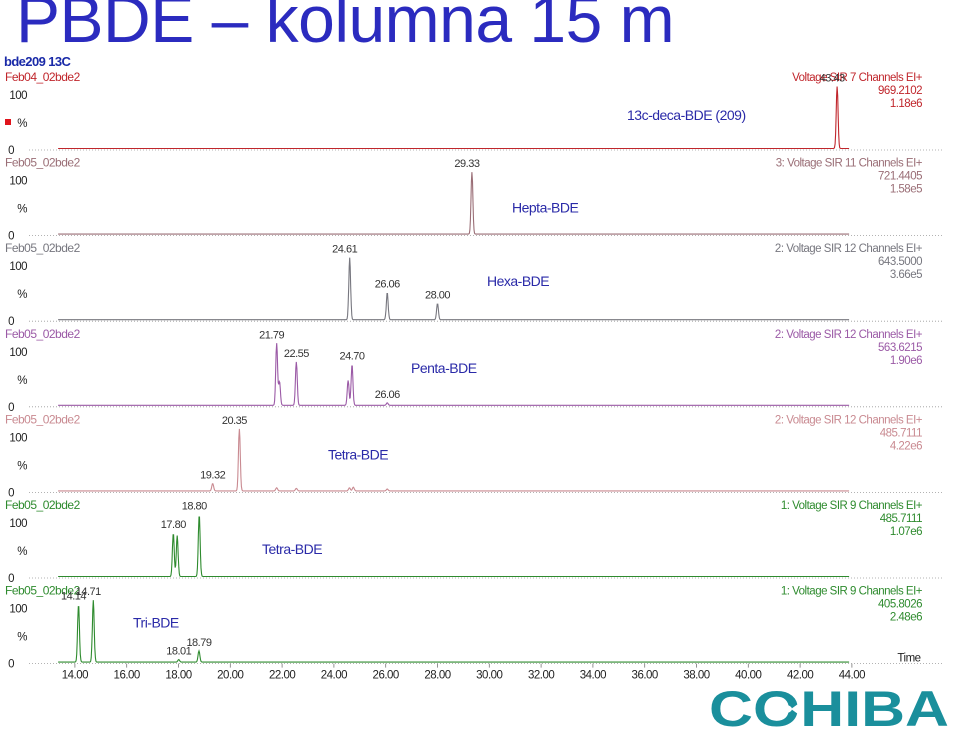 The image size is (959, 743). Describe the element at coordinates (292, 549) in the screenshot. I see `compound-label: Tetra-BDE` at that location.